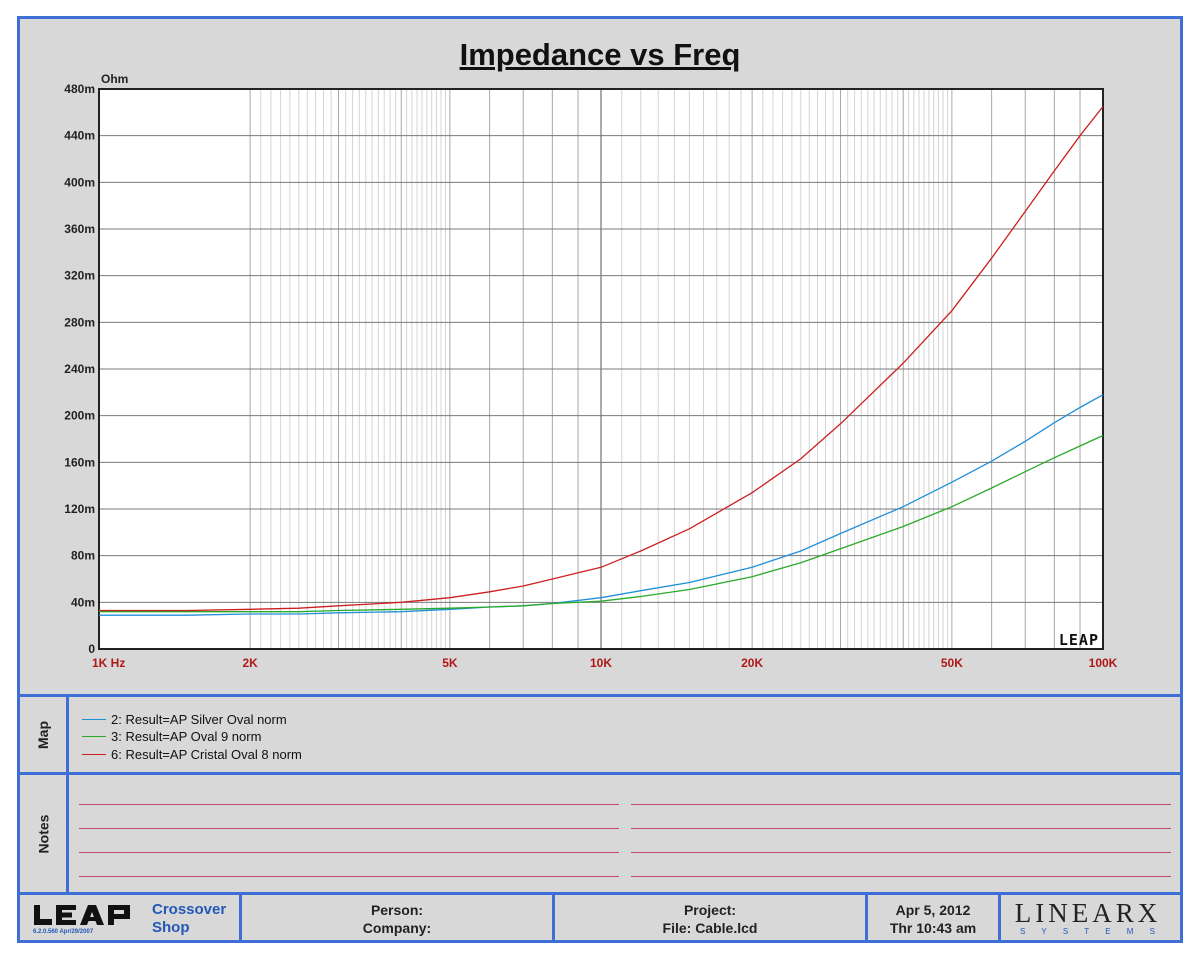  I want to click on person-cell: Person: Company:, so click(397, 919).